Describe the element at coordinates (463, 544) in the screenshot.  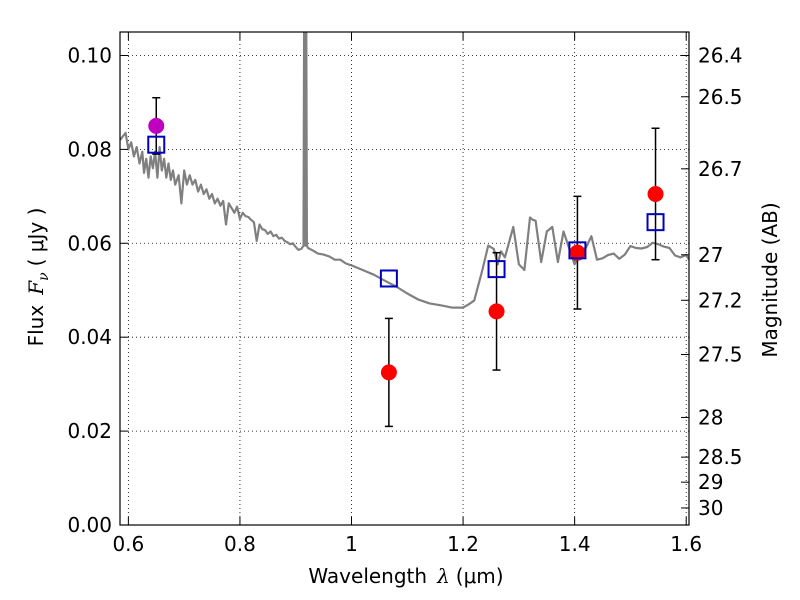
I see `x-tick-label: 1.2` at that location.